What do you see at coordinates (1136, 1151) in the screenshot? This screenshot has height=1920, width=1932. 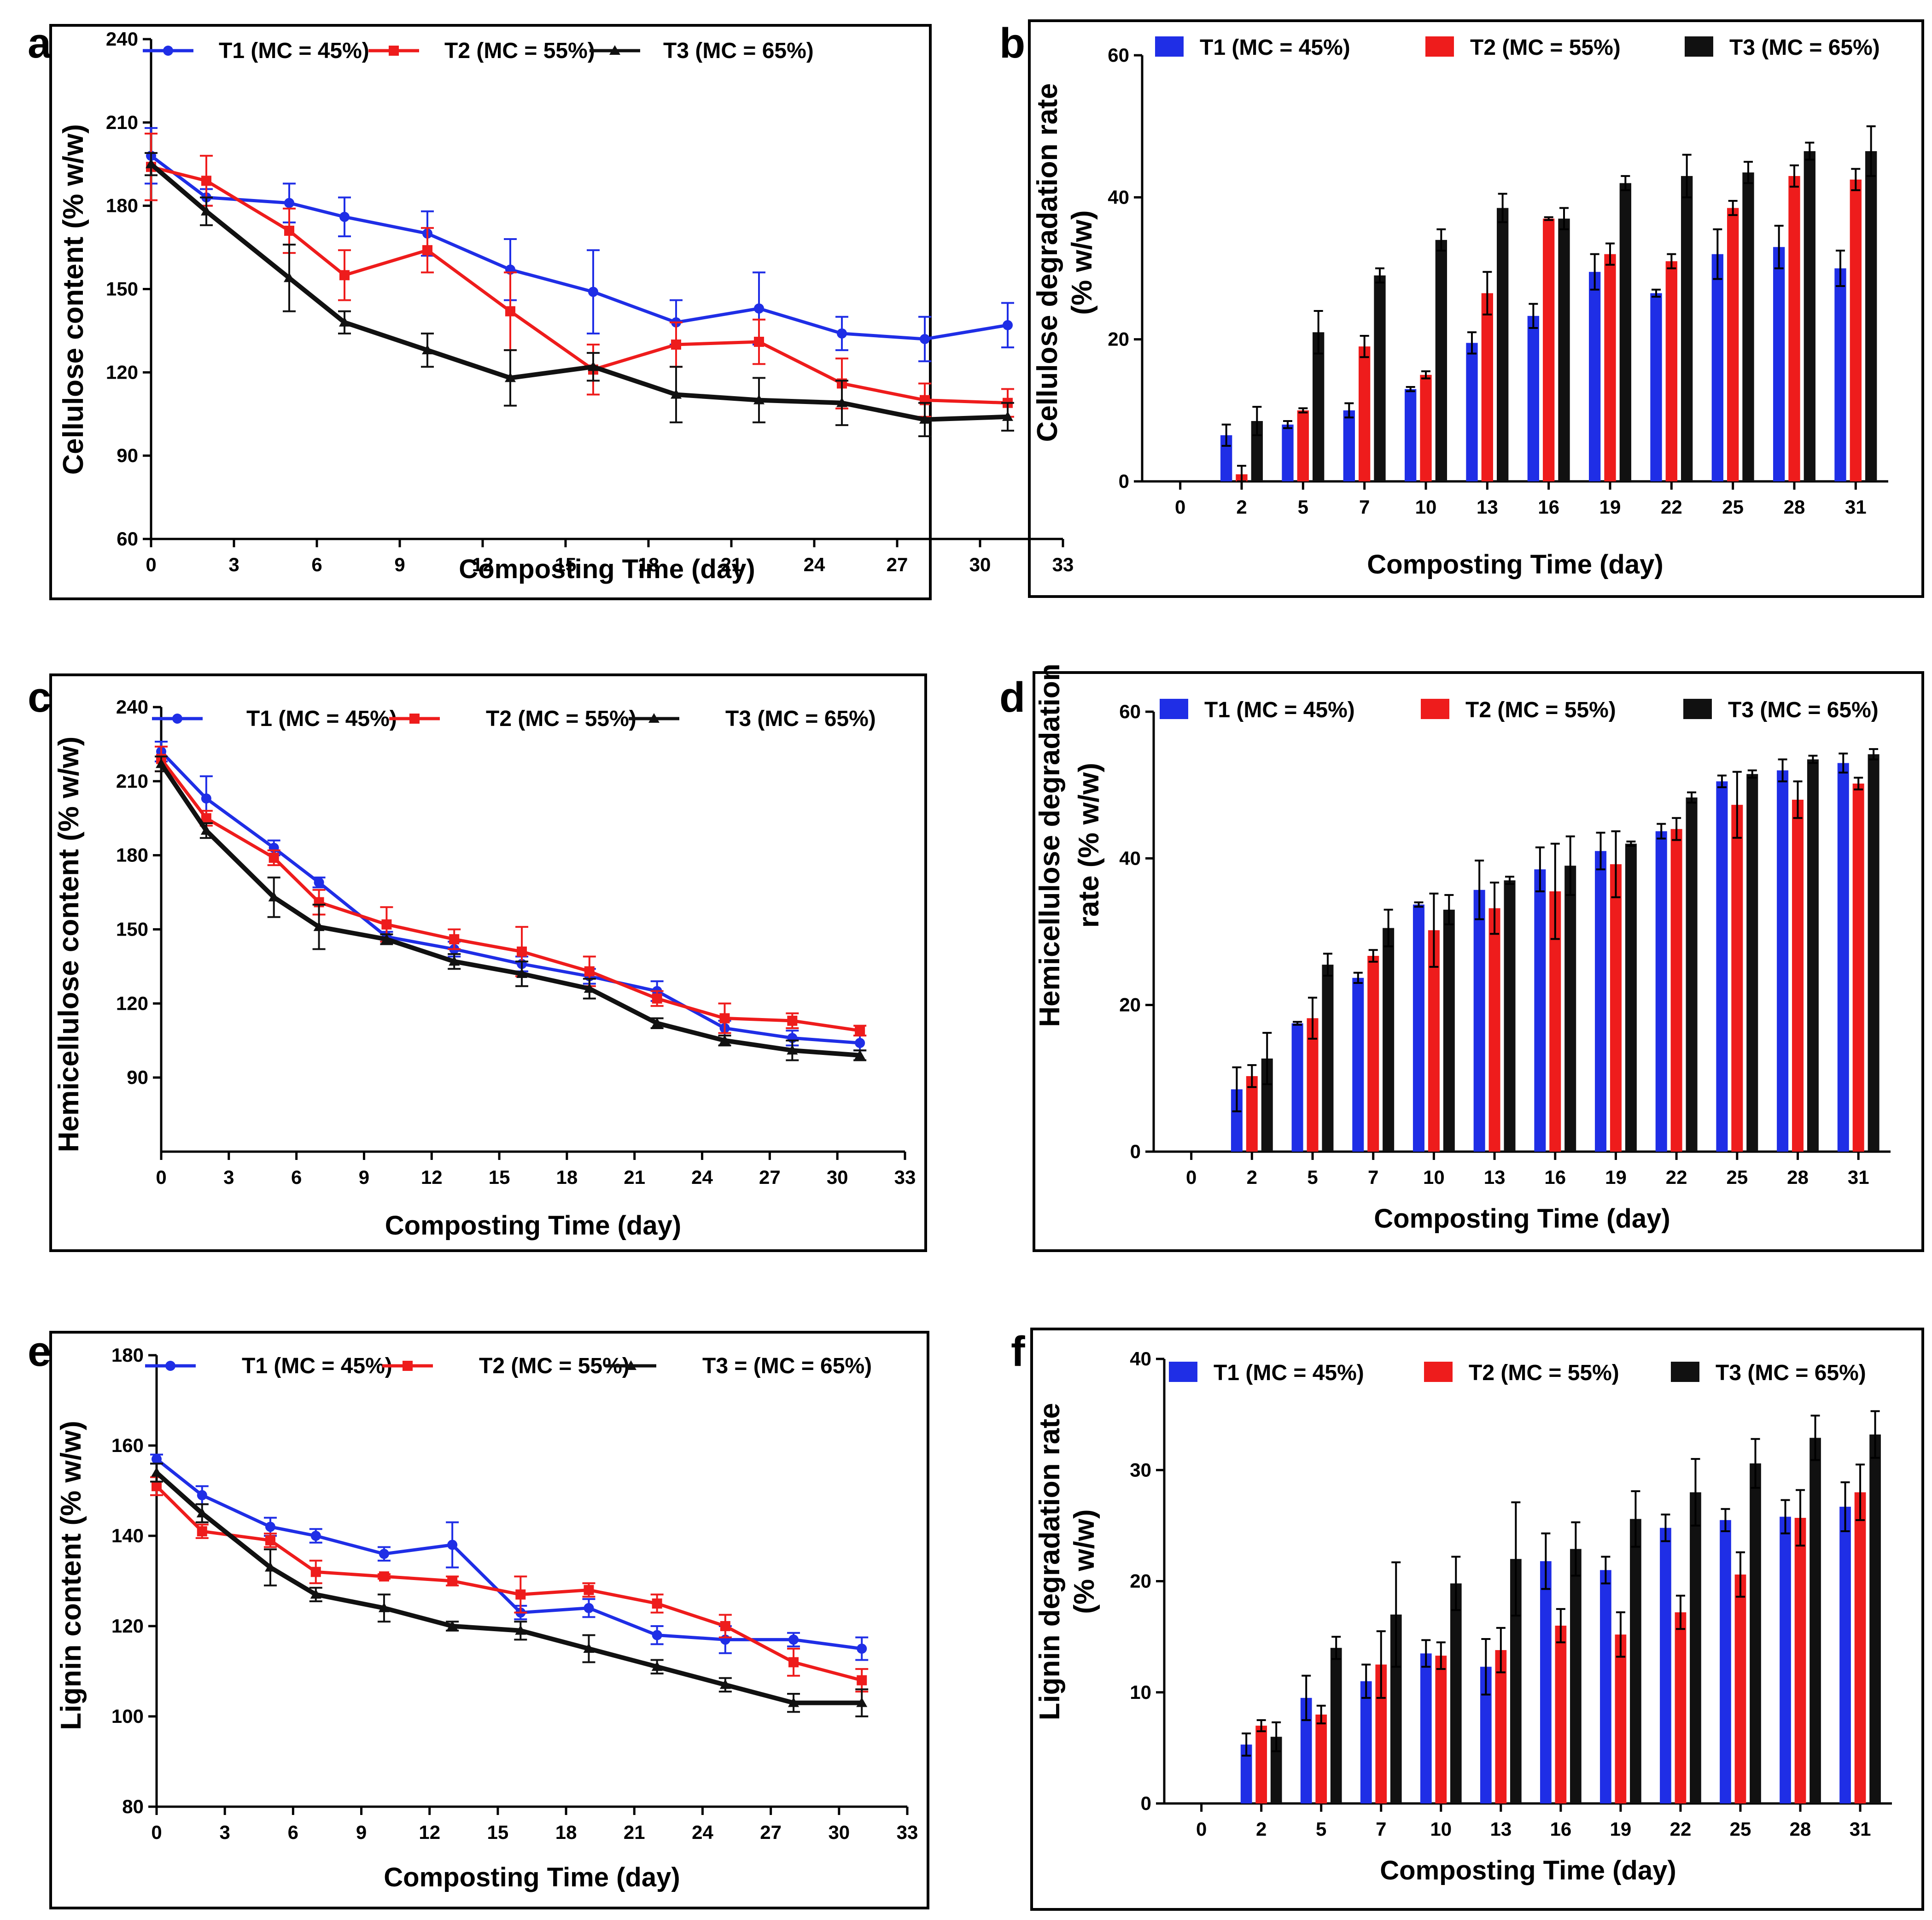 I see `y-tick-label: 0` at bounding box center [1136, 1151].